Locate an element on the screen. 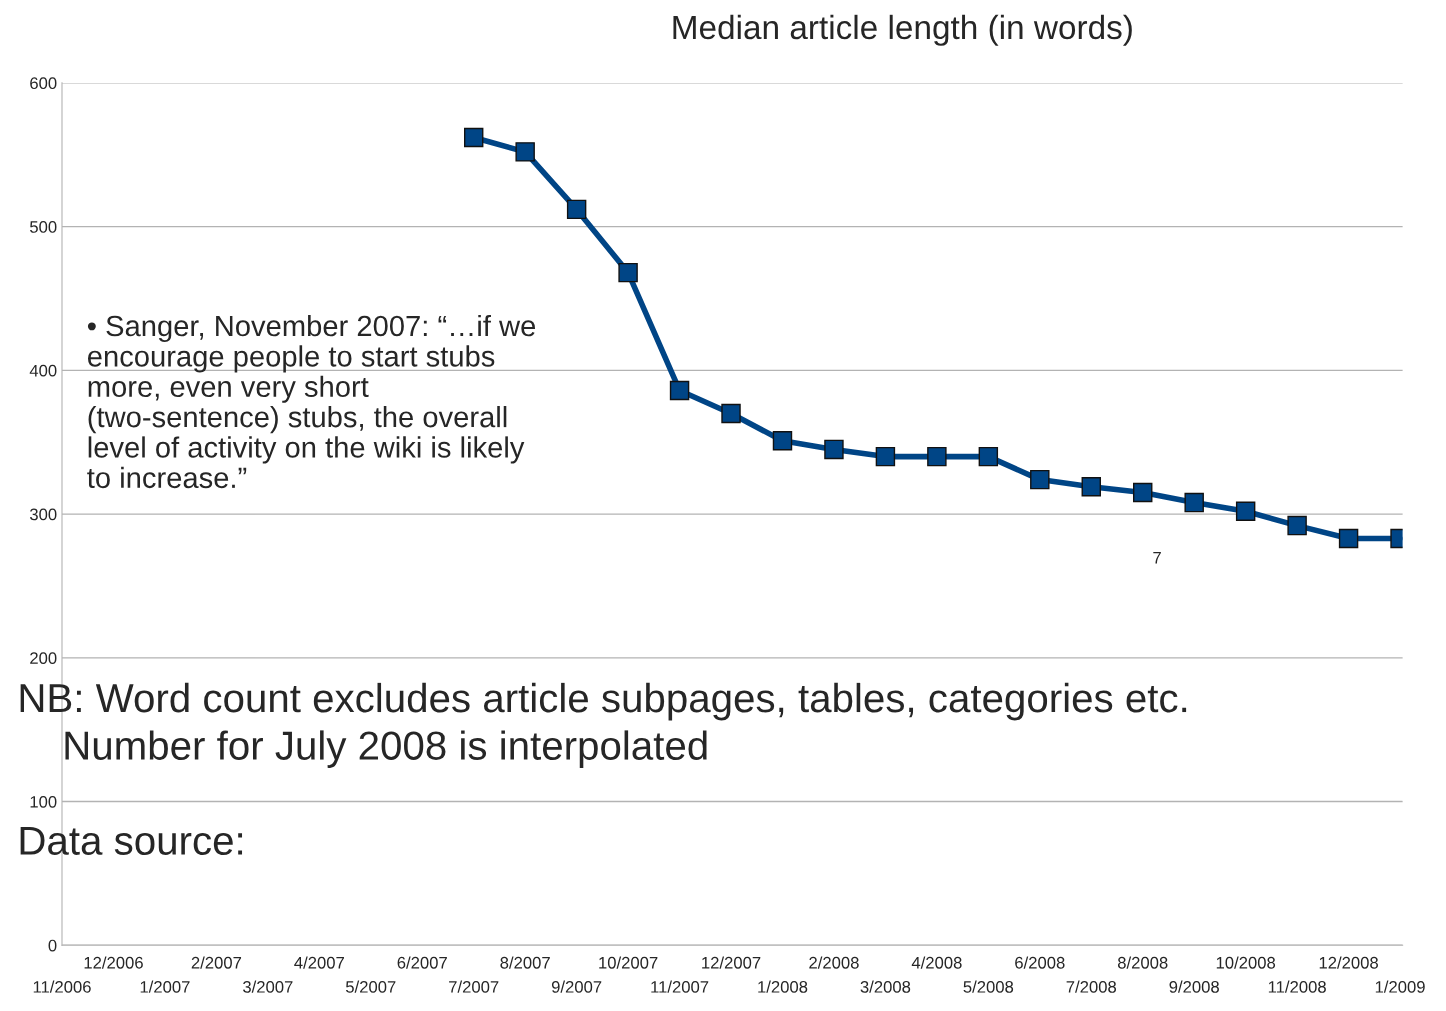  x-tick-label: 11/2006 is located at coordinates (62, 986).